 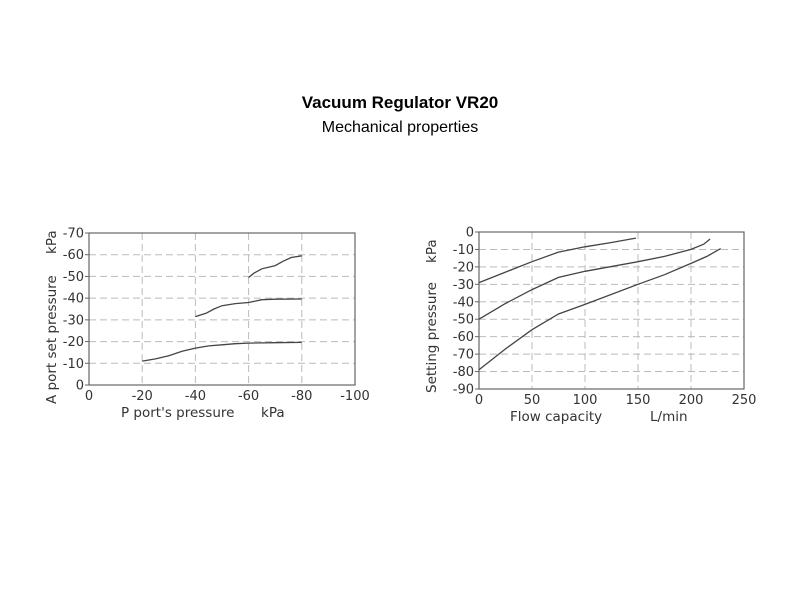 What do you see at coordinates (195, 396) in the screenshot?
I see `x-tick-label: -40` at bounding box center [195, 396].